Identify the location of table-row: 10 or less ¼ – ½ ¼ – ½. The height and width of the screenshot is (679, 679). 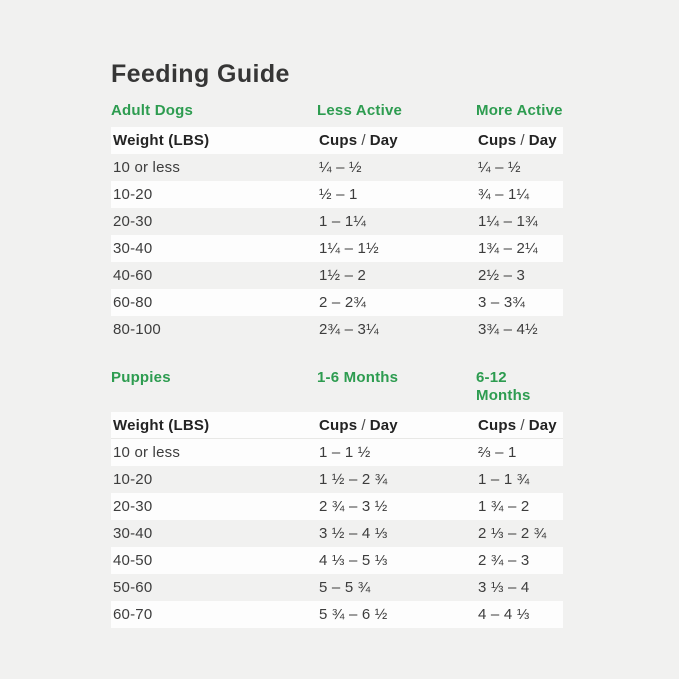
(337, 167).